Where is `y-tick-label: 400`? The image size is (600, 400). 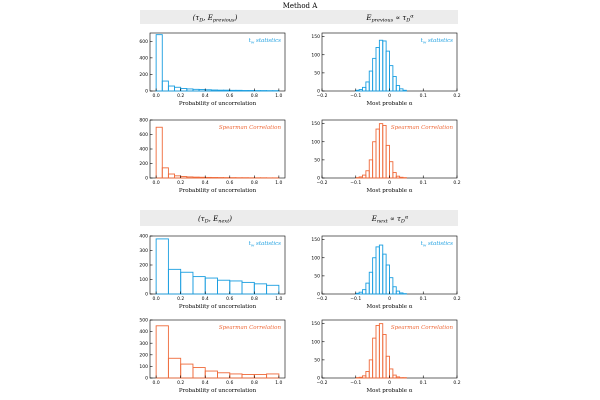
y-tick-label: 400 is located at coordinates (143, 332).